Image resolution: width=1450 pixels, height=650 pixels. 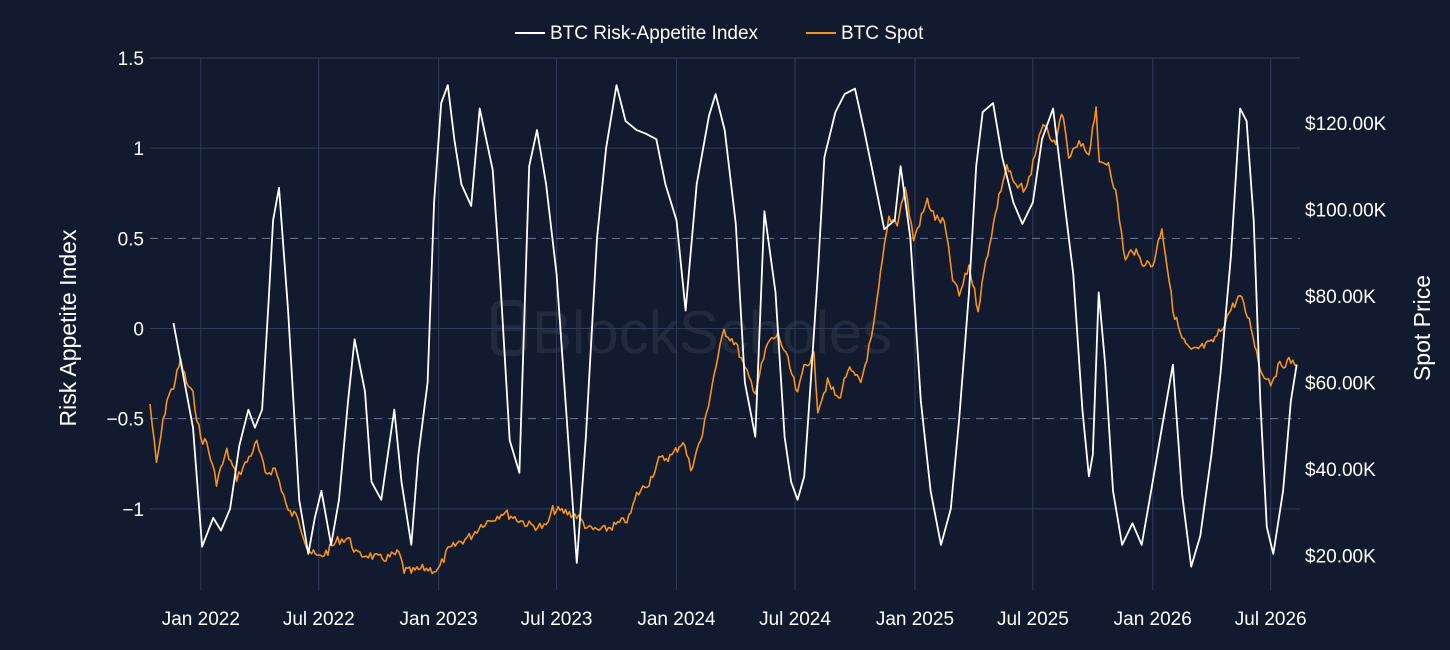 I want to click on y-left-tick-label: 0.5, so click(x=131, y=239).